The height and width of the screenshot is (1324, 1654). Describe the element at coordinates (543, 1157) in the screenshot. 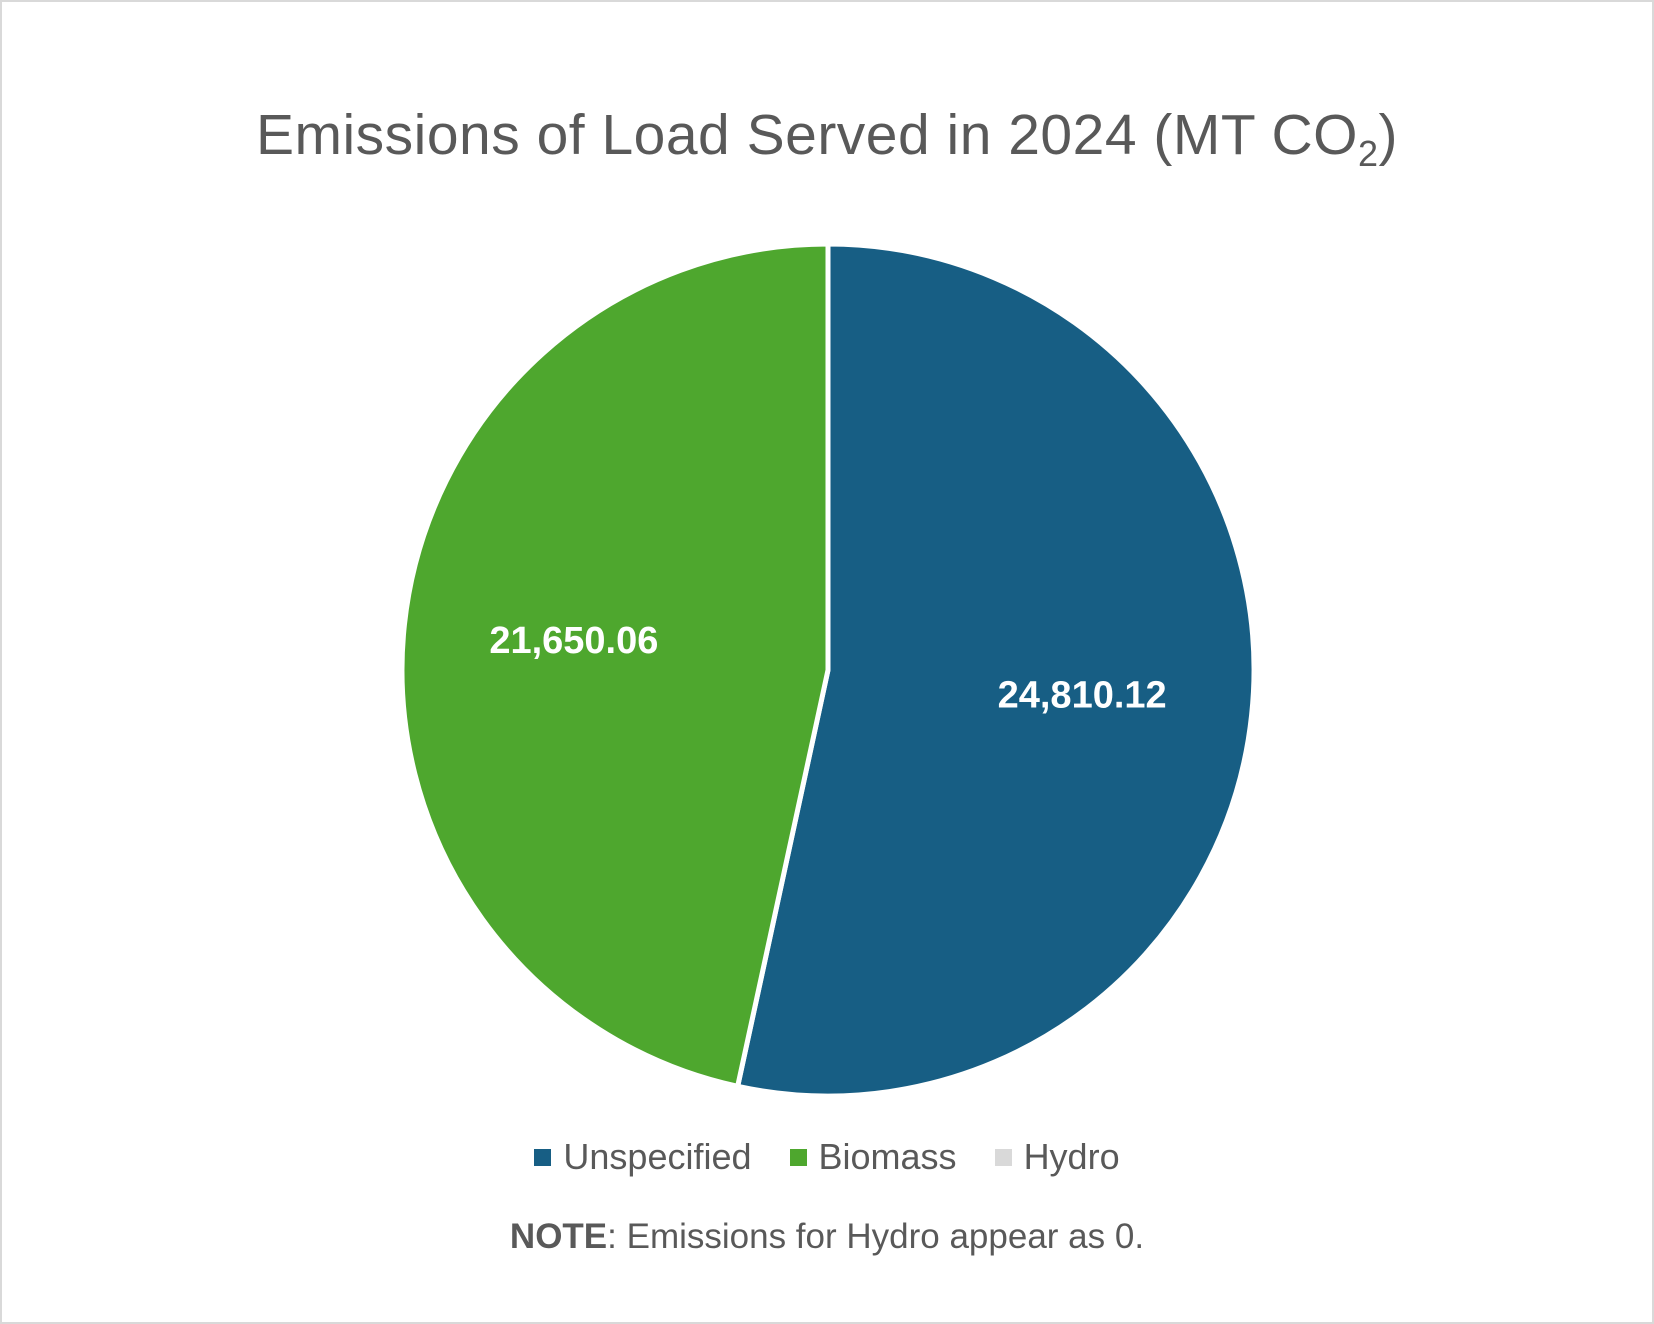

I see `legend-swatch-unspecified` at that location.